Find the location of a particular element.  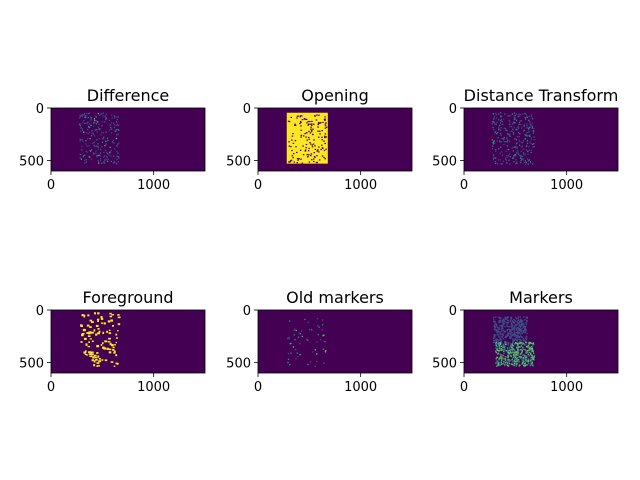

x-tick-label: 0 is located at coordinates (258, 387).